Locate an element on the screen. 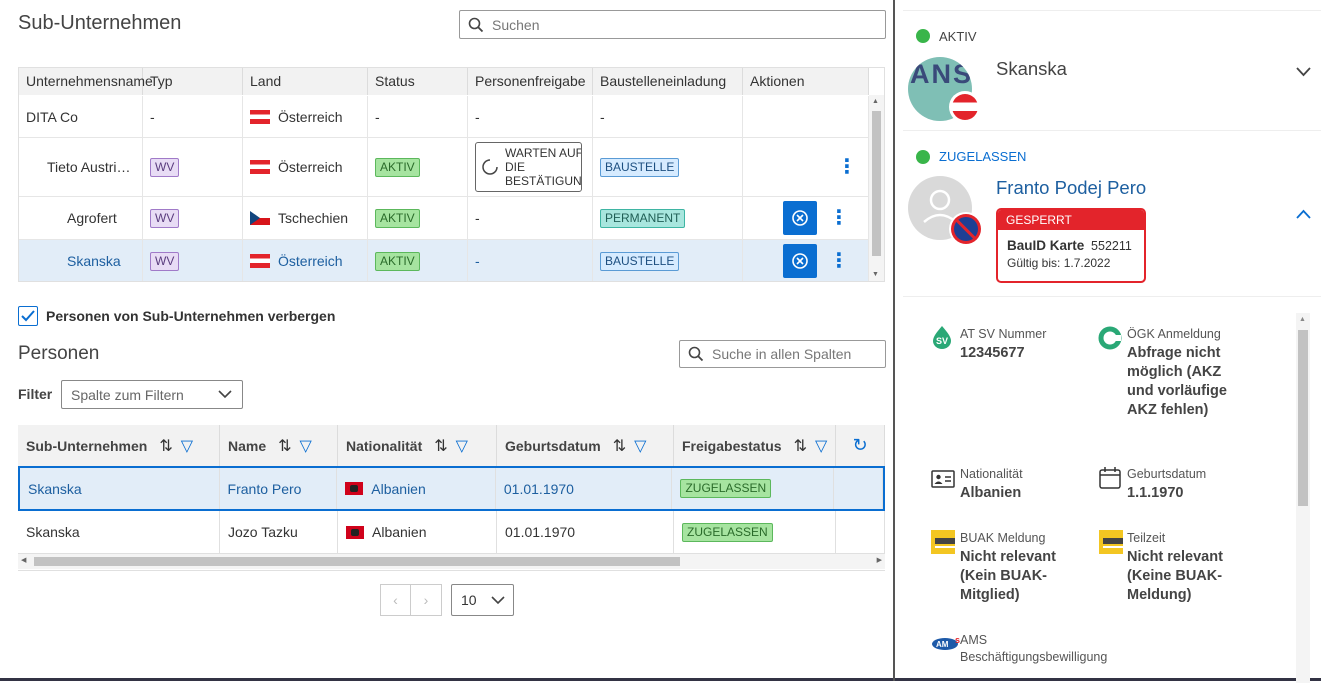 This screenshot has width=1321, height=683. hide-persons-checkbox: Personen von Sub-Unternehmen verbergen is located at coordinates (176, 316).